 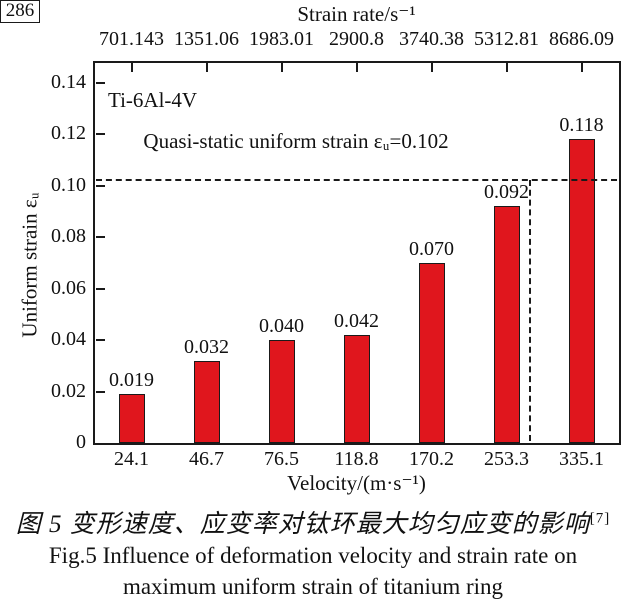 I want to click on quasi-static-reference-line, so click(x=356, y=180).